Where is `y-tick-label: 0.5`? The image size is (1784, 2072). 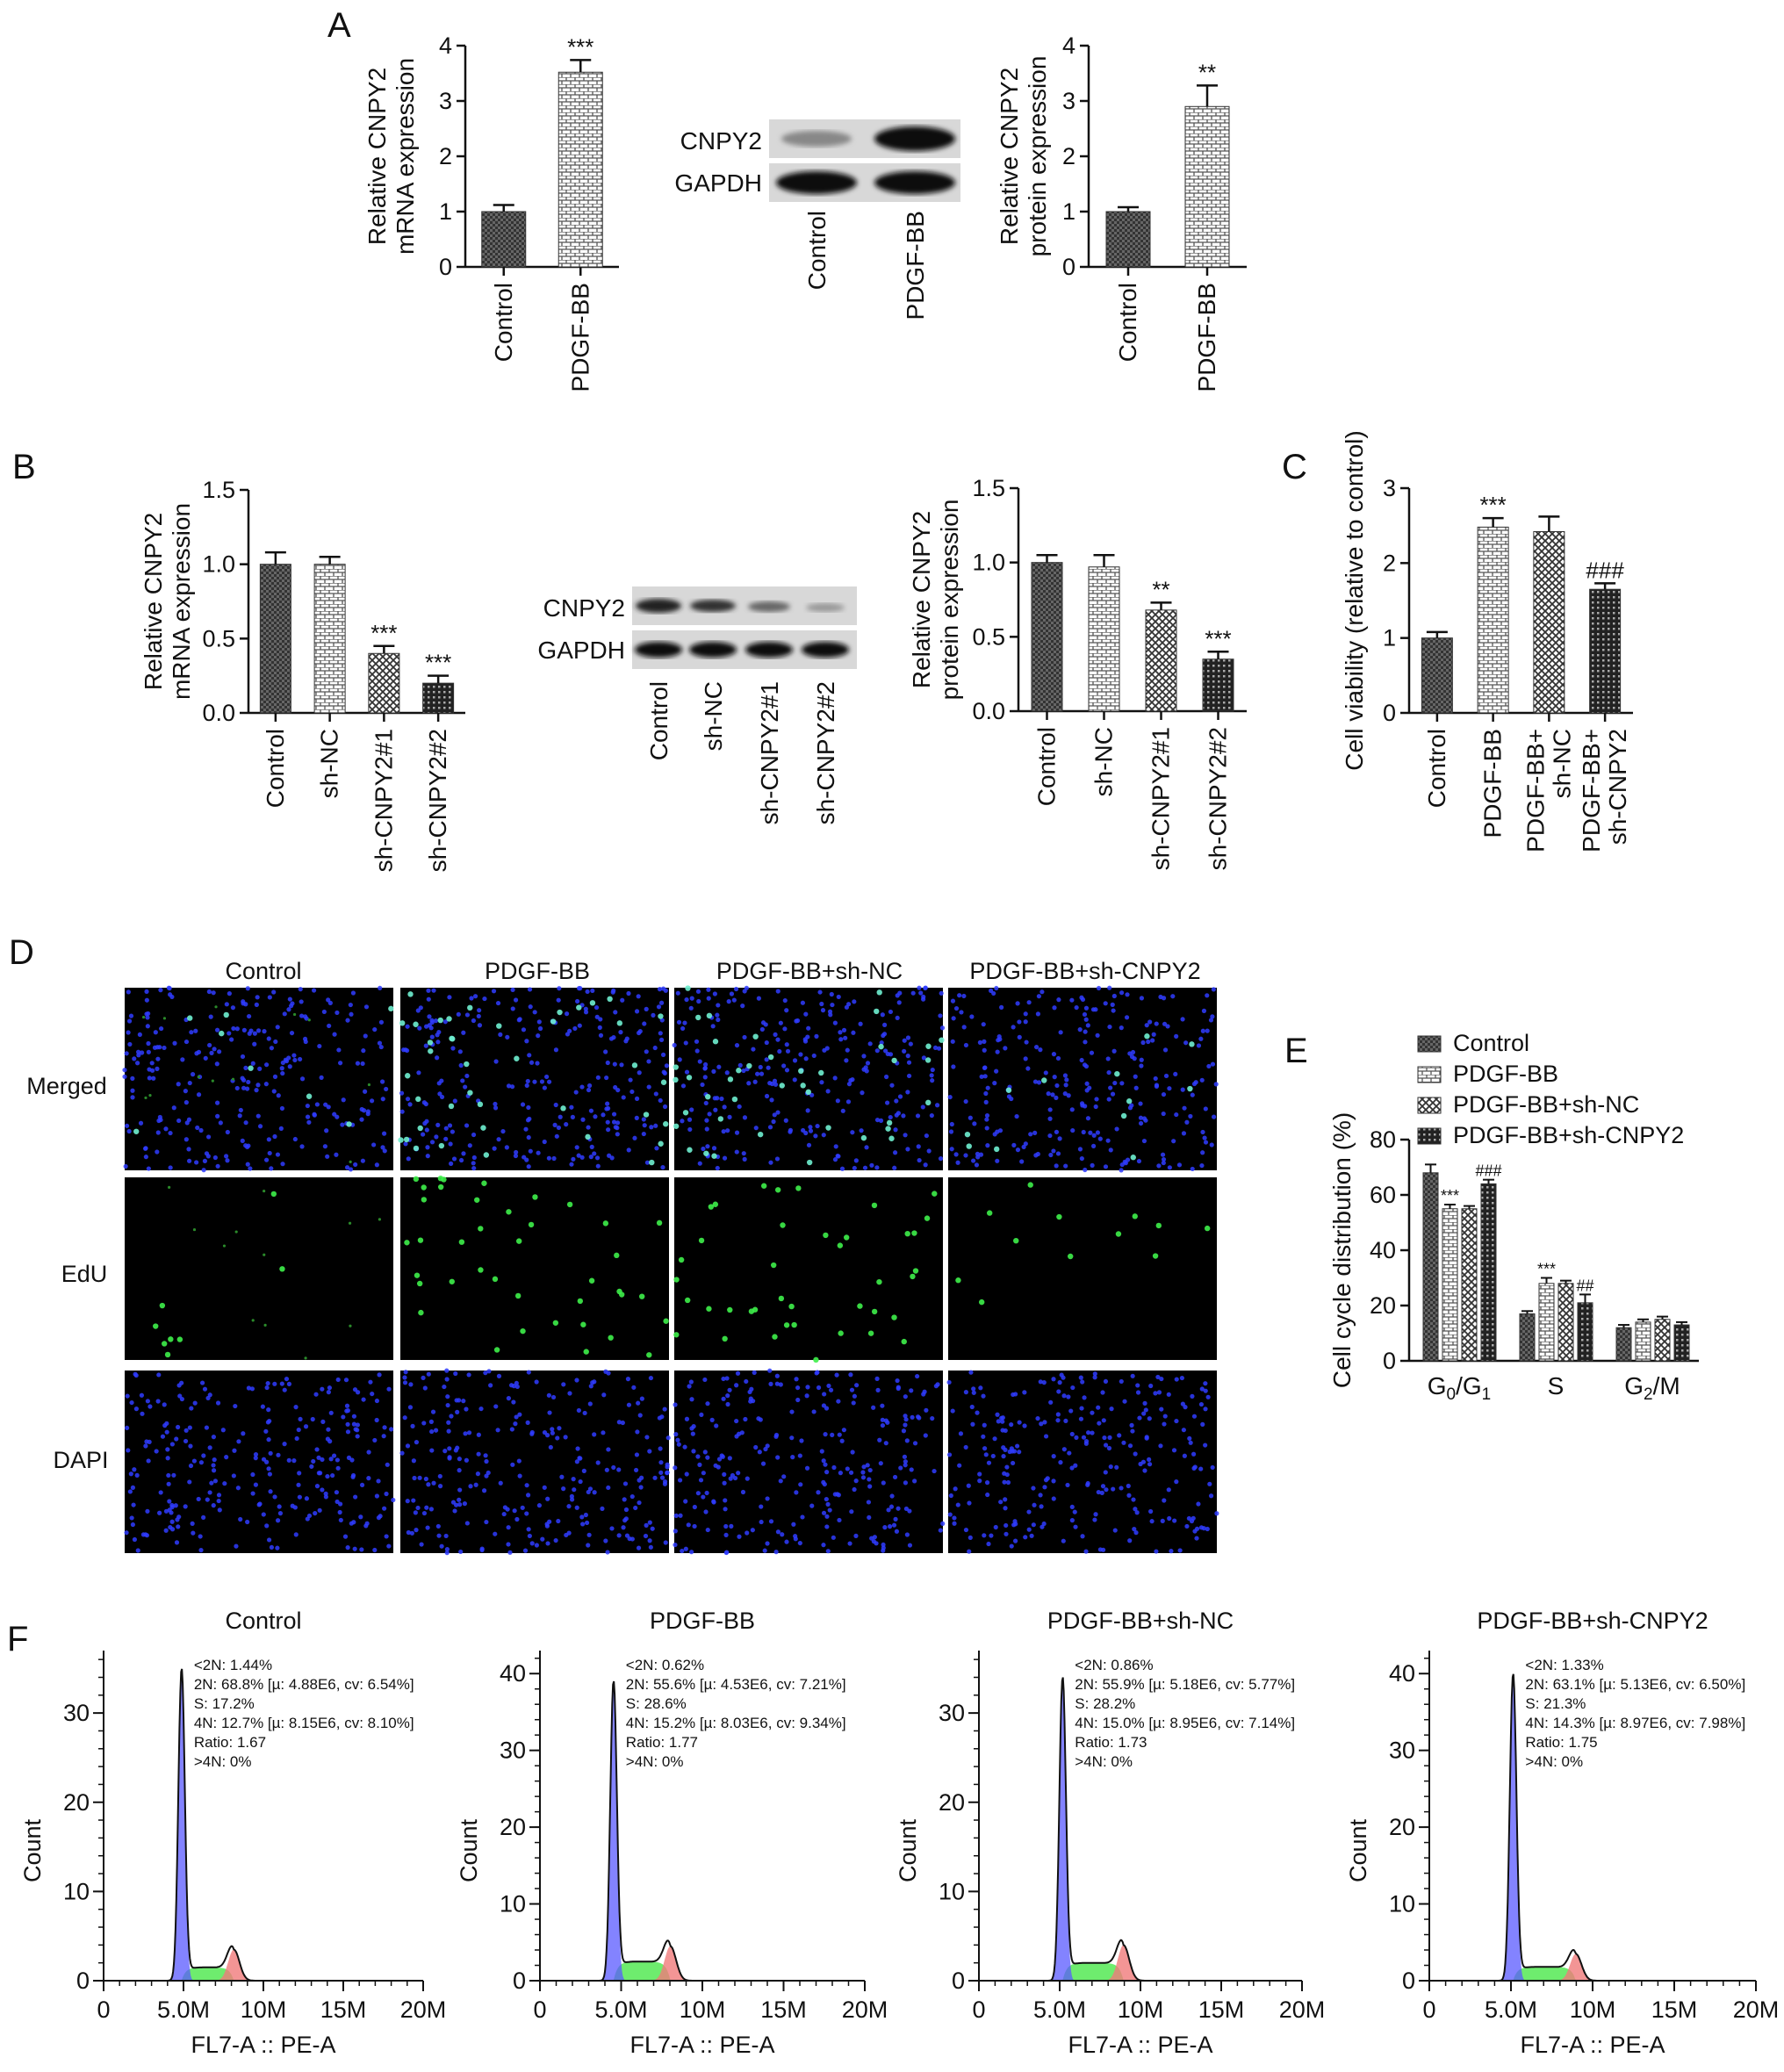 y-tick-label: 0.5 is located at coordinates (988, 636).